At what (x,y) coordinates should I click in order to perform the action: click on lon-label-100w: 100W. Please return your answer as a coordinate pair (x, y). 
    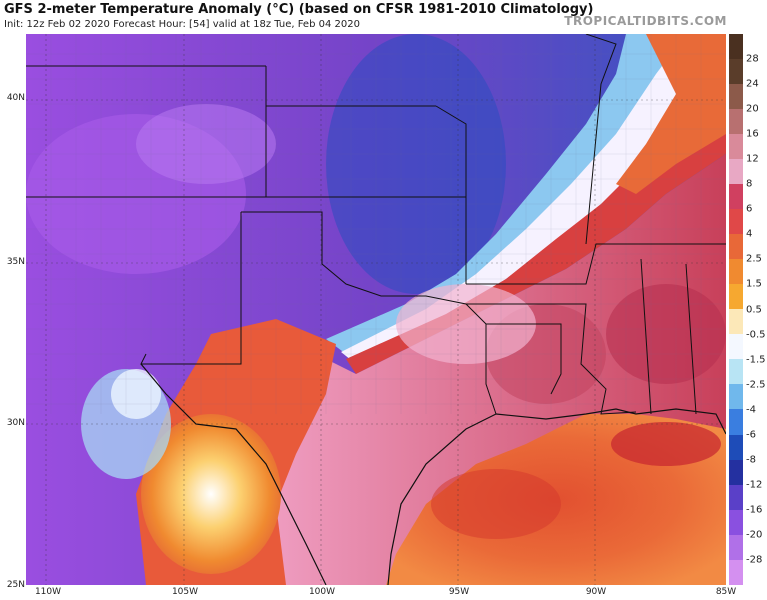
    Looking at the image, I should click on (322, 592).